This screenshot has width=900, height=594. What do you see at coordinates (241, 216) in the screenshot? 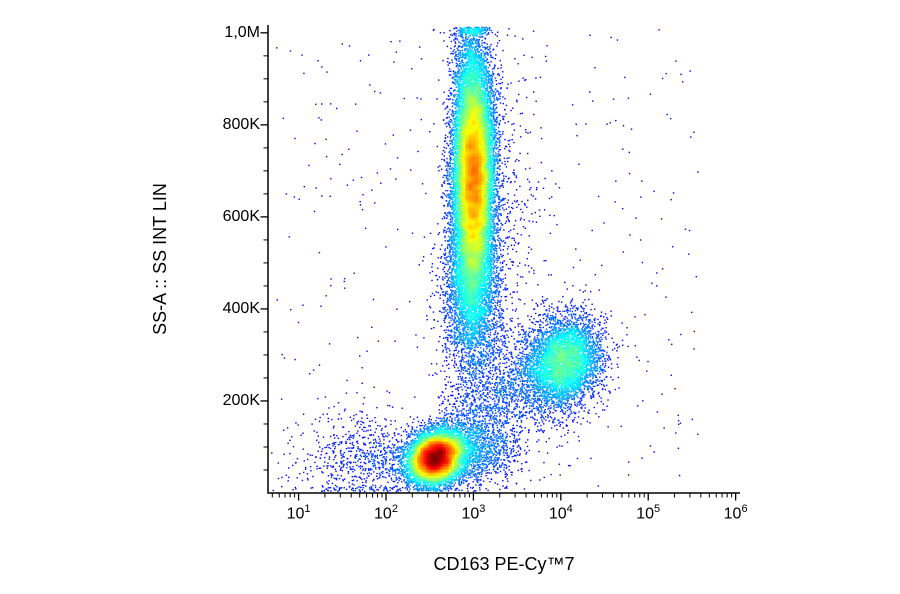
I see `y-tick-label: 600K` at bounding box center [241, 216].